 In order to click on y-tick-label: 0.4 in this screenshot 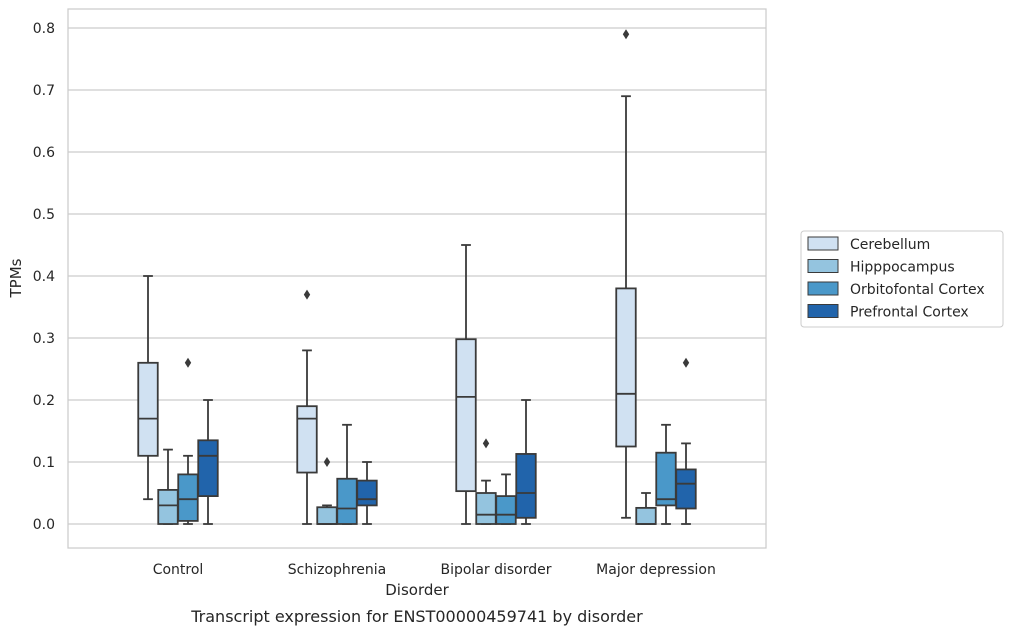, I will do `click(44, 277)`.